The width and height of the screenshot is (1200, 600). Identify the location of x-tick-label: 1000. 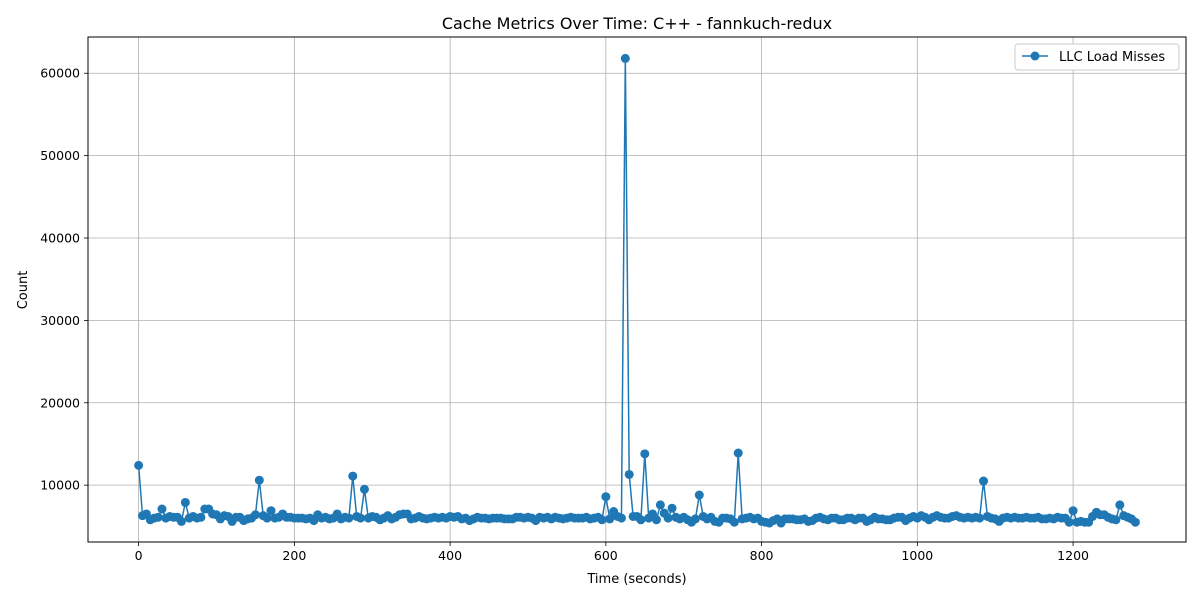
(917, 555).